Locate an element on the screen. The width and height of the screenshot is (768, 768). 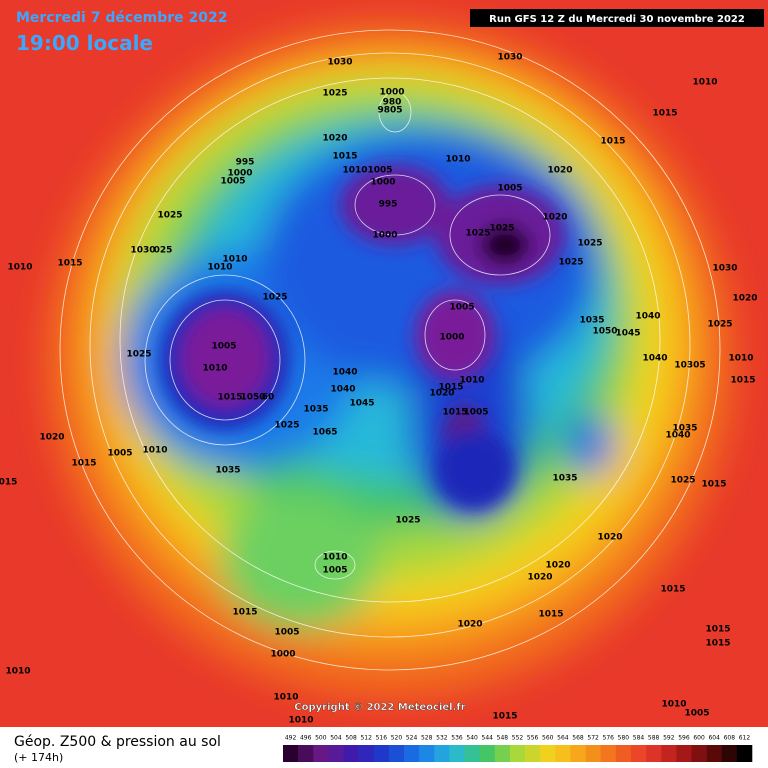
scale-tick-label: 604 is located at coordinates (714, 738).